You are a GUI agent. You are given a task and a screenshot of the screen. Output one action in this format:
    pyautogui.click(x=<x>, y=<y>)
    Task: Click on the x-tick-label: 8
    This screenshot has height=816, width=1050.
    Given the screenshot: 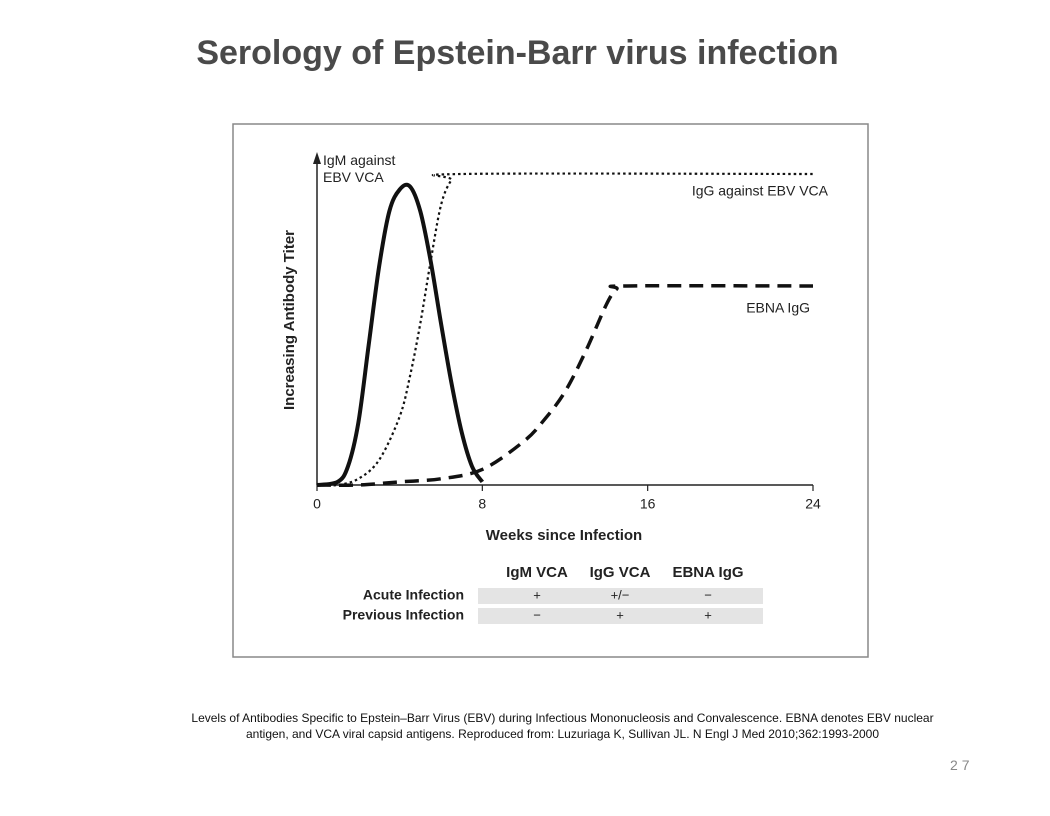 What is the action you would take?
    pyautogui.click(x=482, y=504)
    